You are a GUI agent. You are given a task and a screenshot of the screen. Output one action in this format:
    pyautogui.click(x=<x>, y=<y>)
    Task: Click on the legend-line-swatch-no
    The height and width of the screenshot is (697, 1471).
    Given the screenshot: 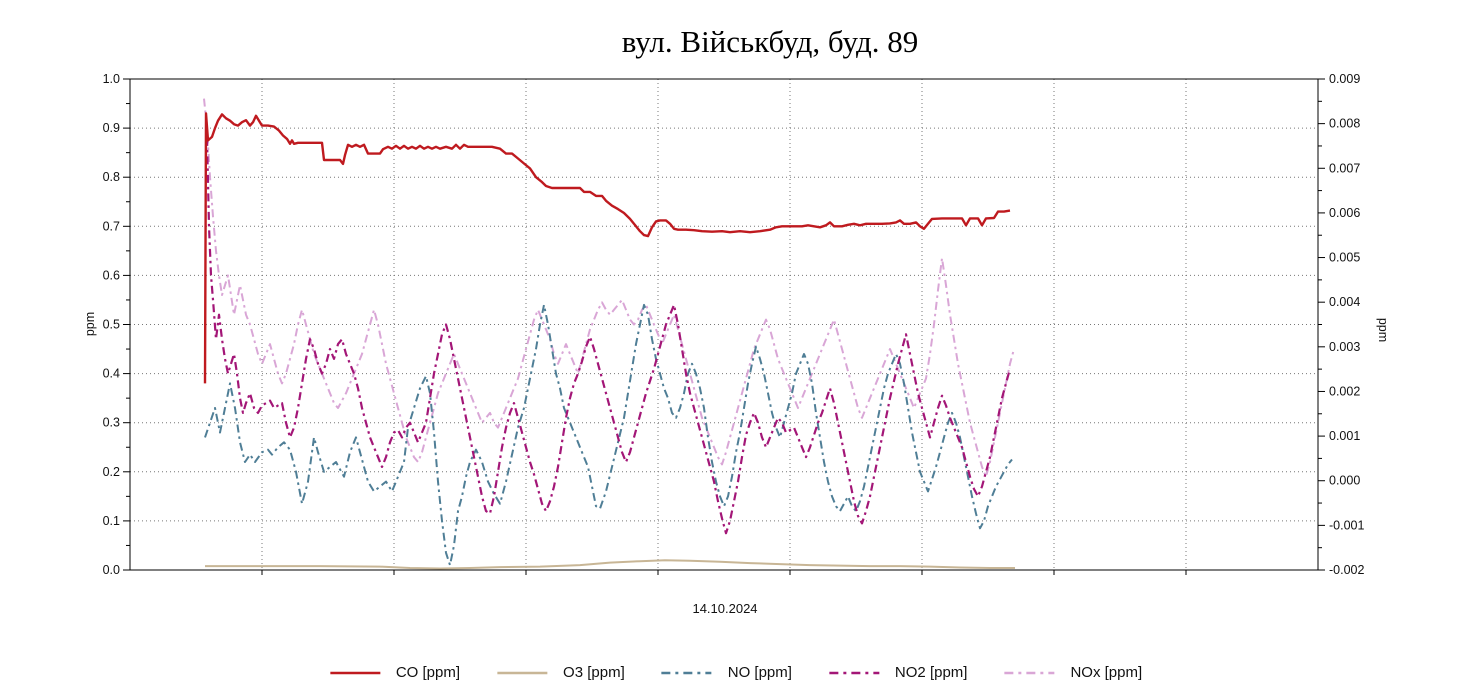 What is the action you would take?
    pyautogui.click(x=686, y=672)
    